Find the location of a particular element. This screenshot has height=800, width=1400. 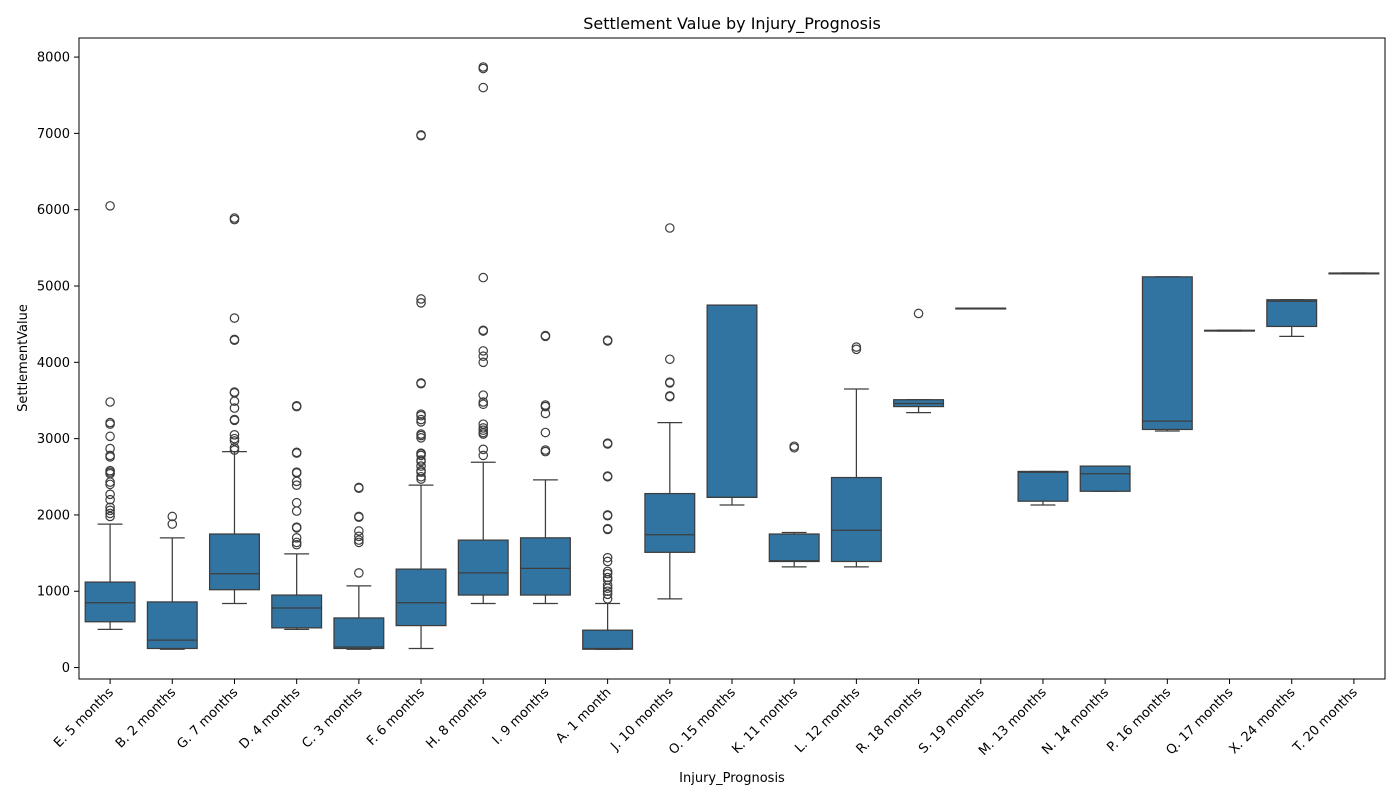

x-tick-label: T. 20 months is located at coordinates (1325, 720).